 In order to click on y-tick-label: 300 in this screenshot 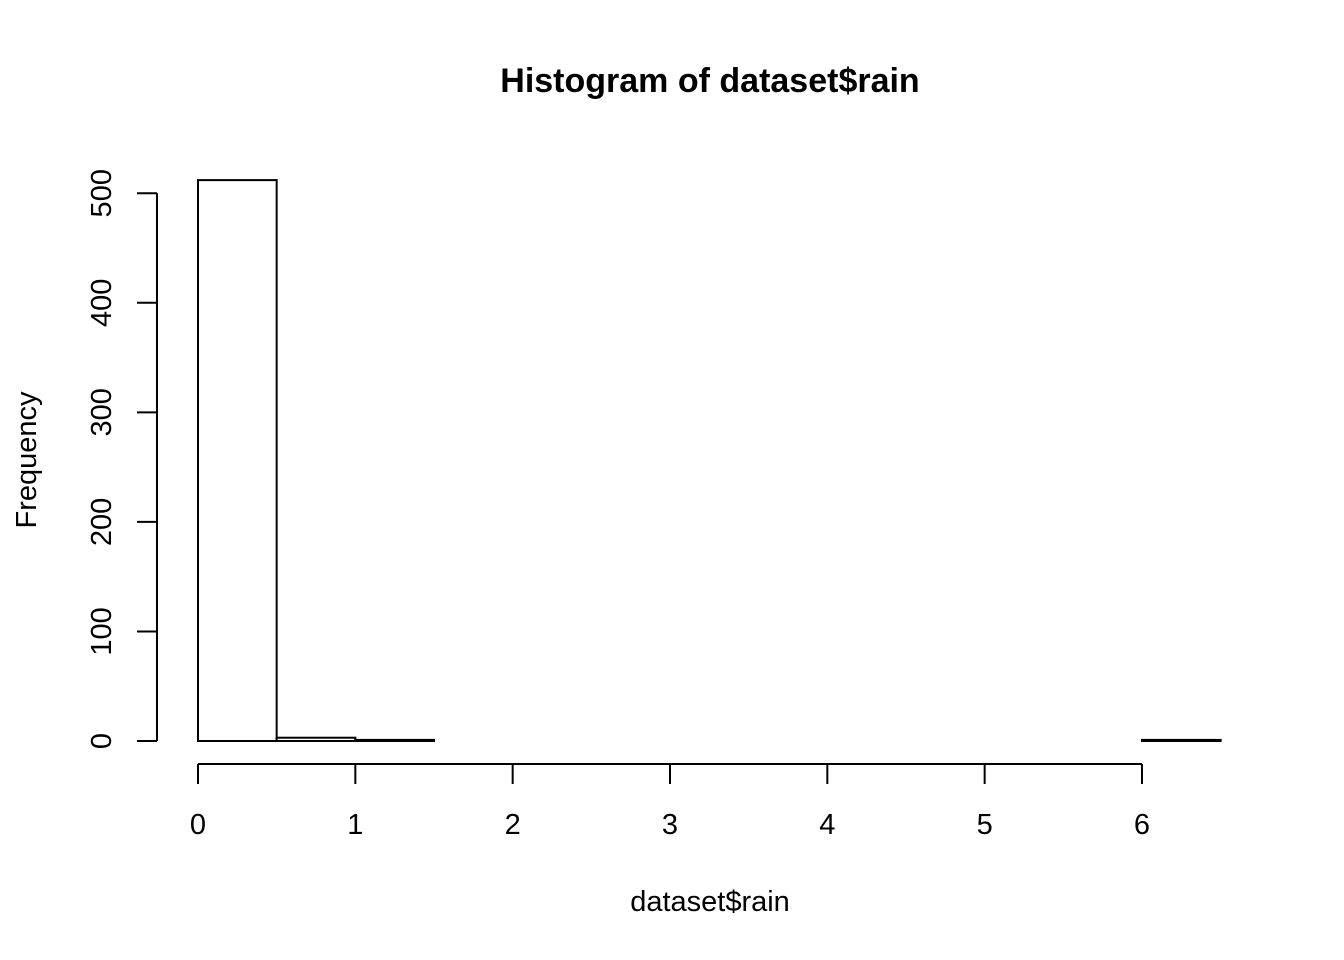, I will do `click(102, 412)`.